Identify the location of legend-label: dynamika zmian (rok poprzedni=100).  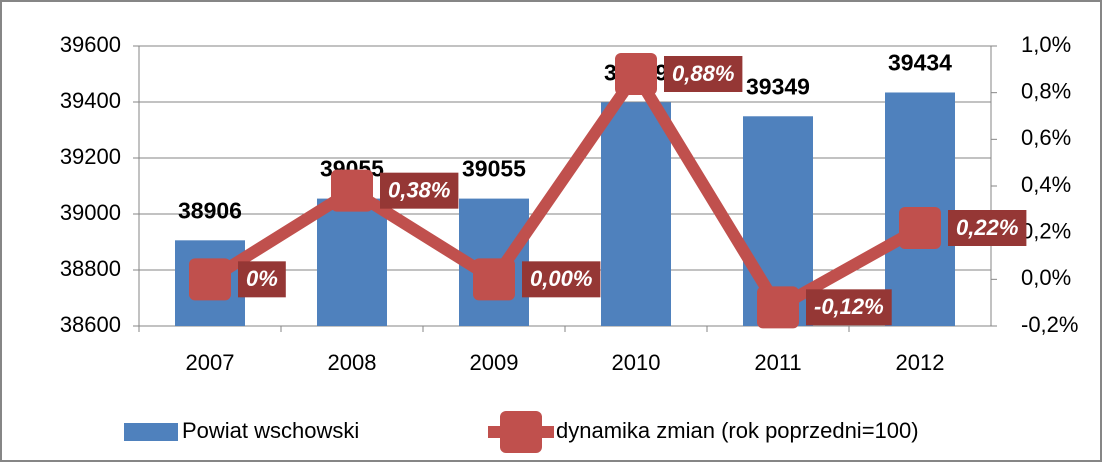
(737, 430).